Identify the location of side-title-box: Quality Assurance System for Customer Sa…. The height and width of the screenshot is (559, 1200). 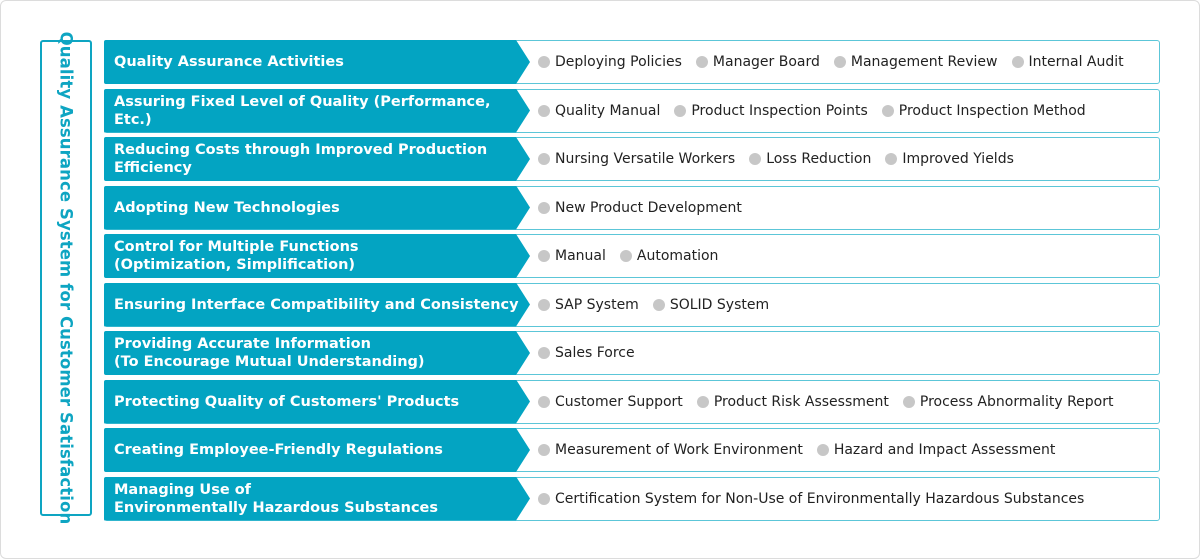
(66, 278).